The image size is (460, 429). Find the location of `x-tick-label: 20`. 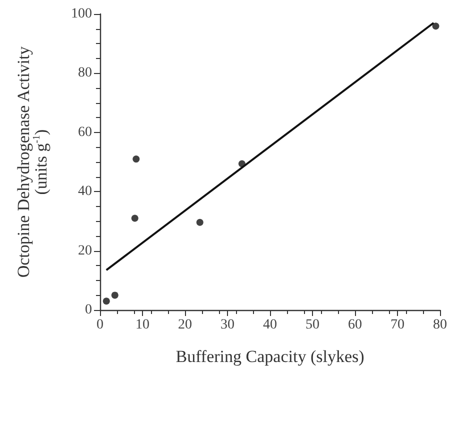

x-tick-label: 20 is located at coordinates (185, 325).